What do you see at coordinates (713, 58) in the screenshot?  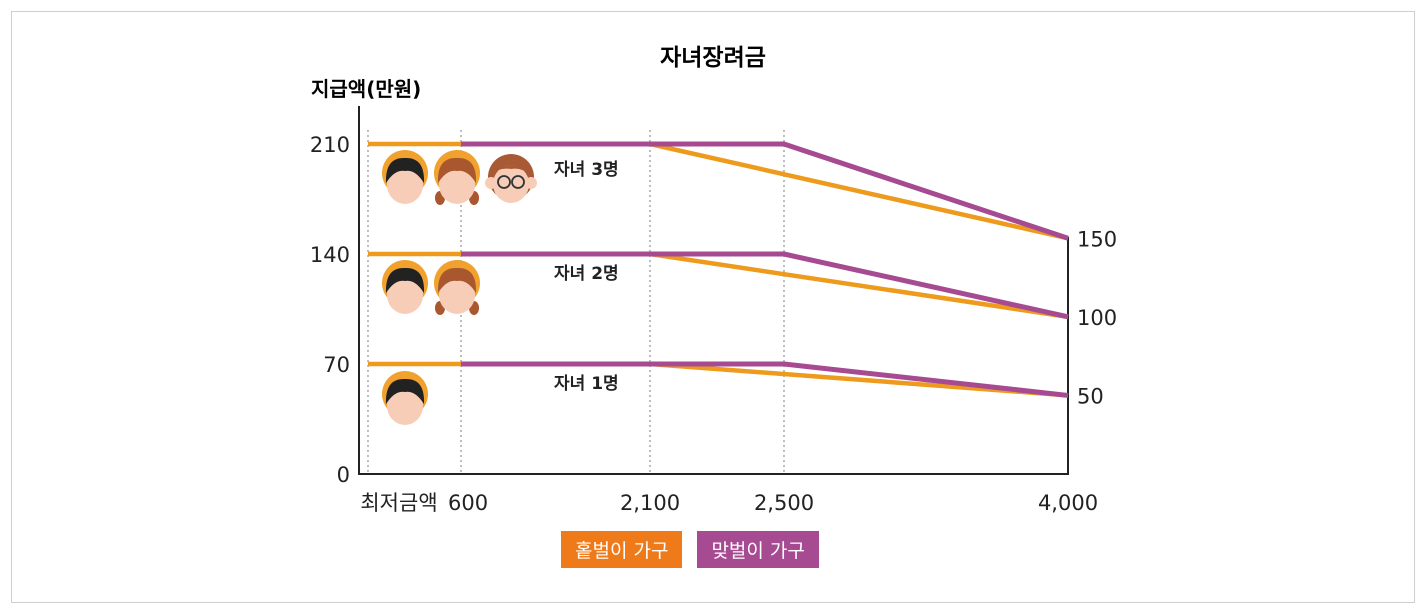 I see `chart-title: 자녀장려금` at bounding box center [713, 58].